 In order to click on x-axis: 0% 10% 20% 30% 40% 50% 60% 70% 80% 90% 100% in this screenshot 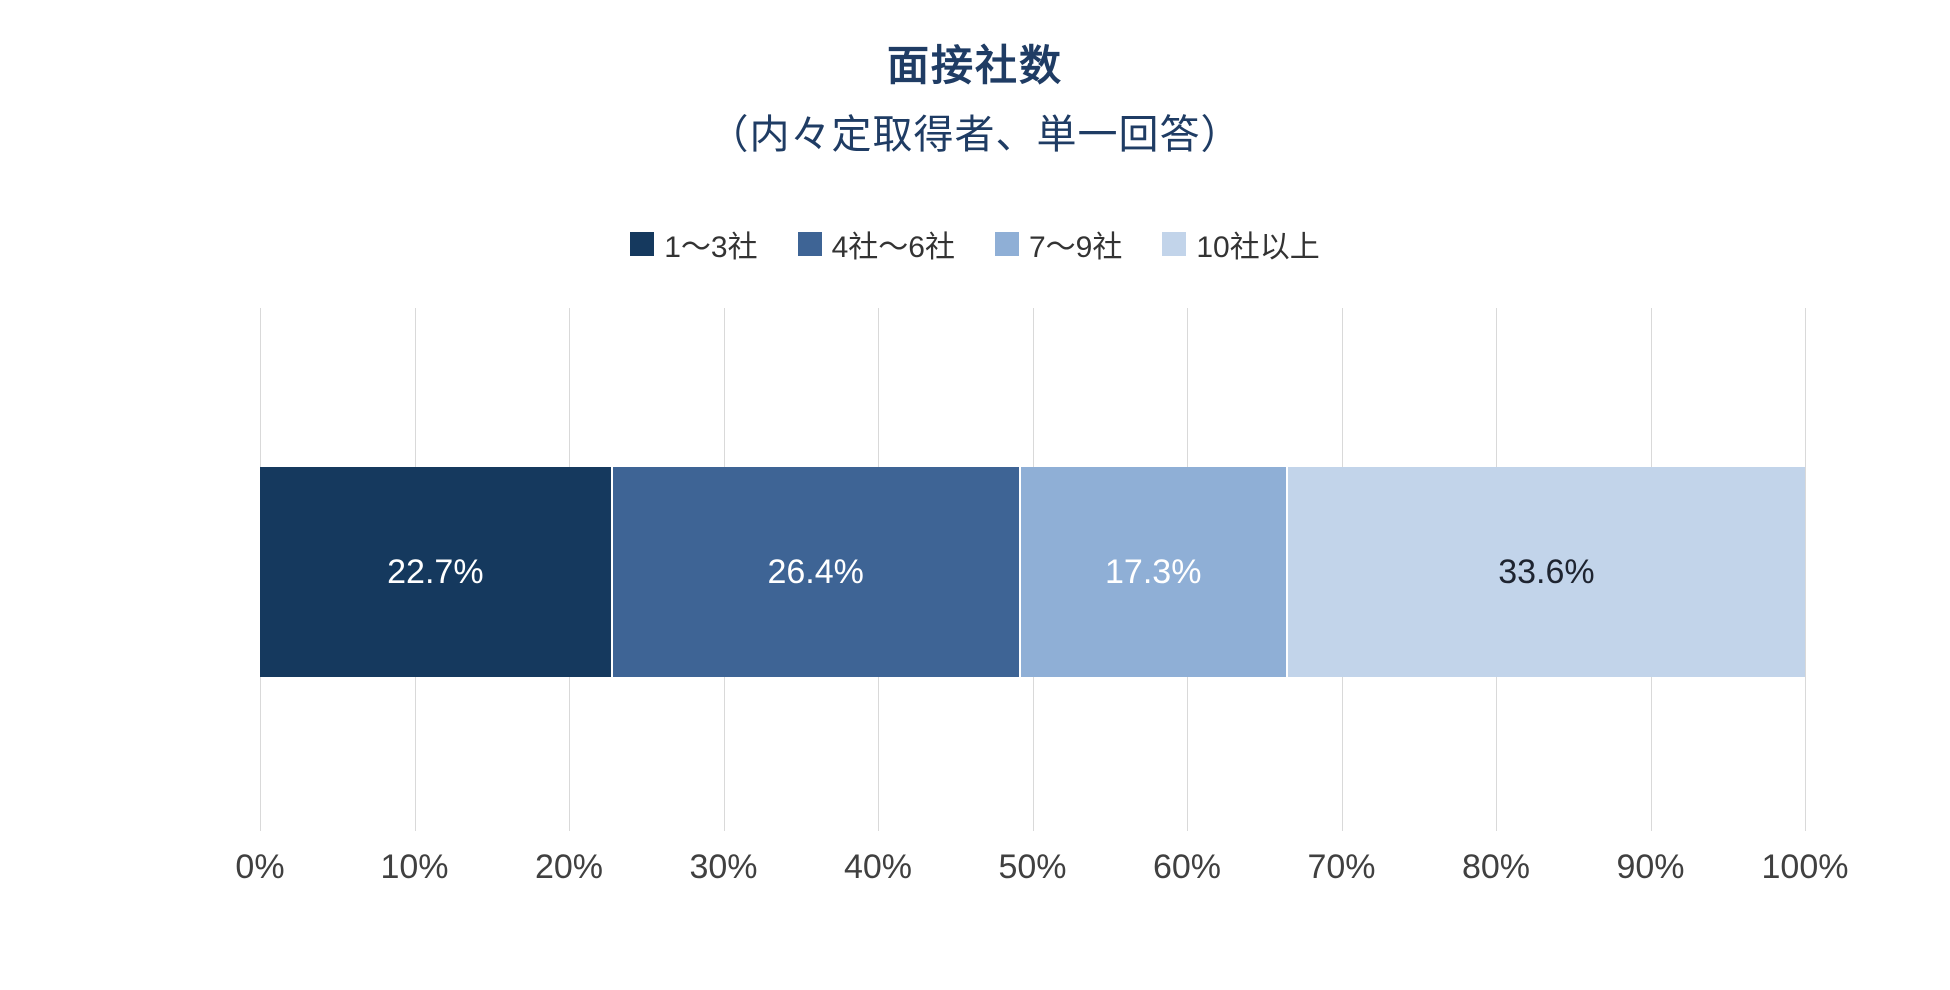, I will do `click(1041, 870)`.